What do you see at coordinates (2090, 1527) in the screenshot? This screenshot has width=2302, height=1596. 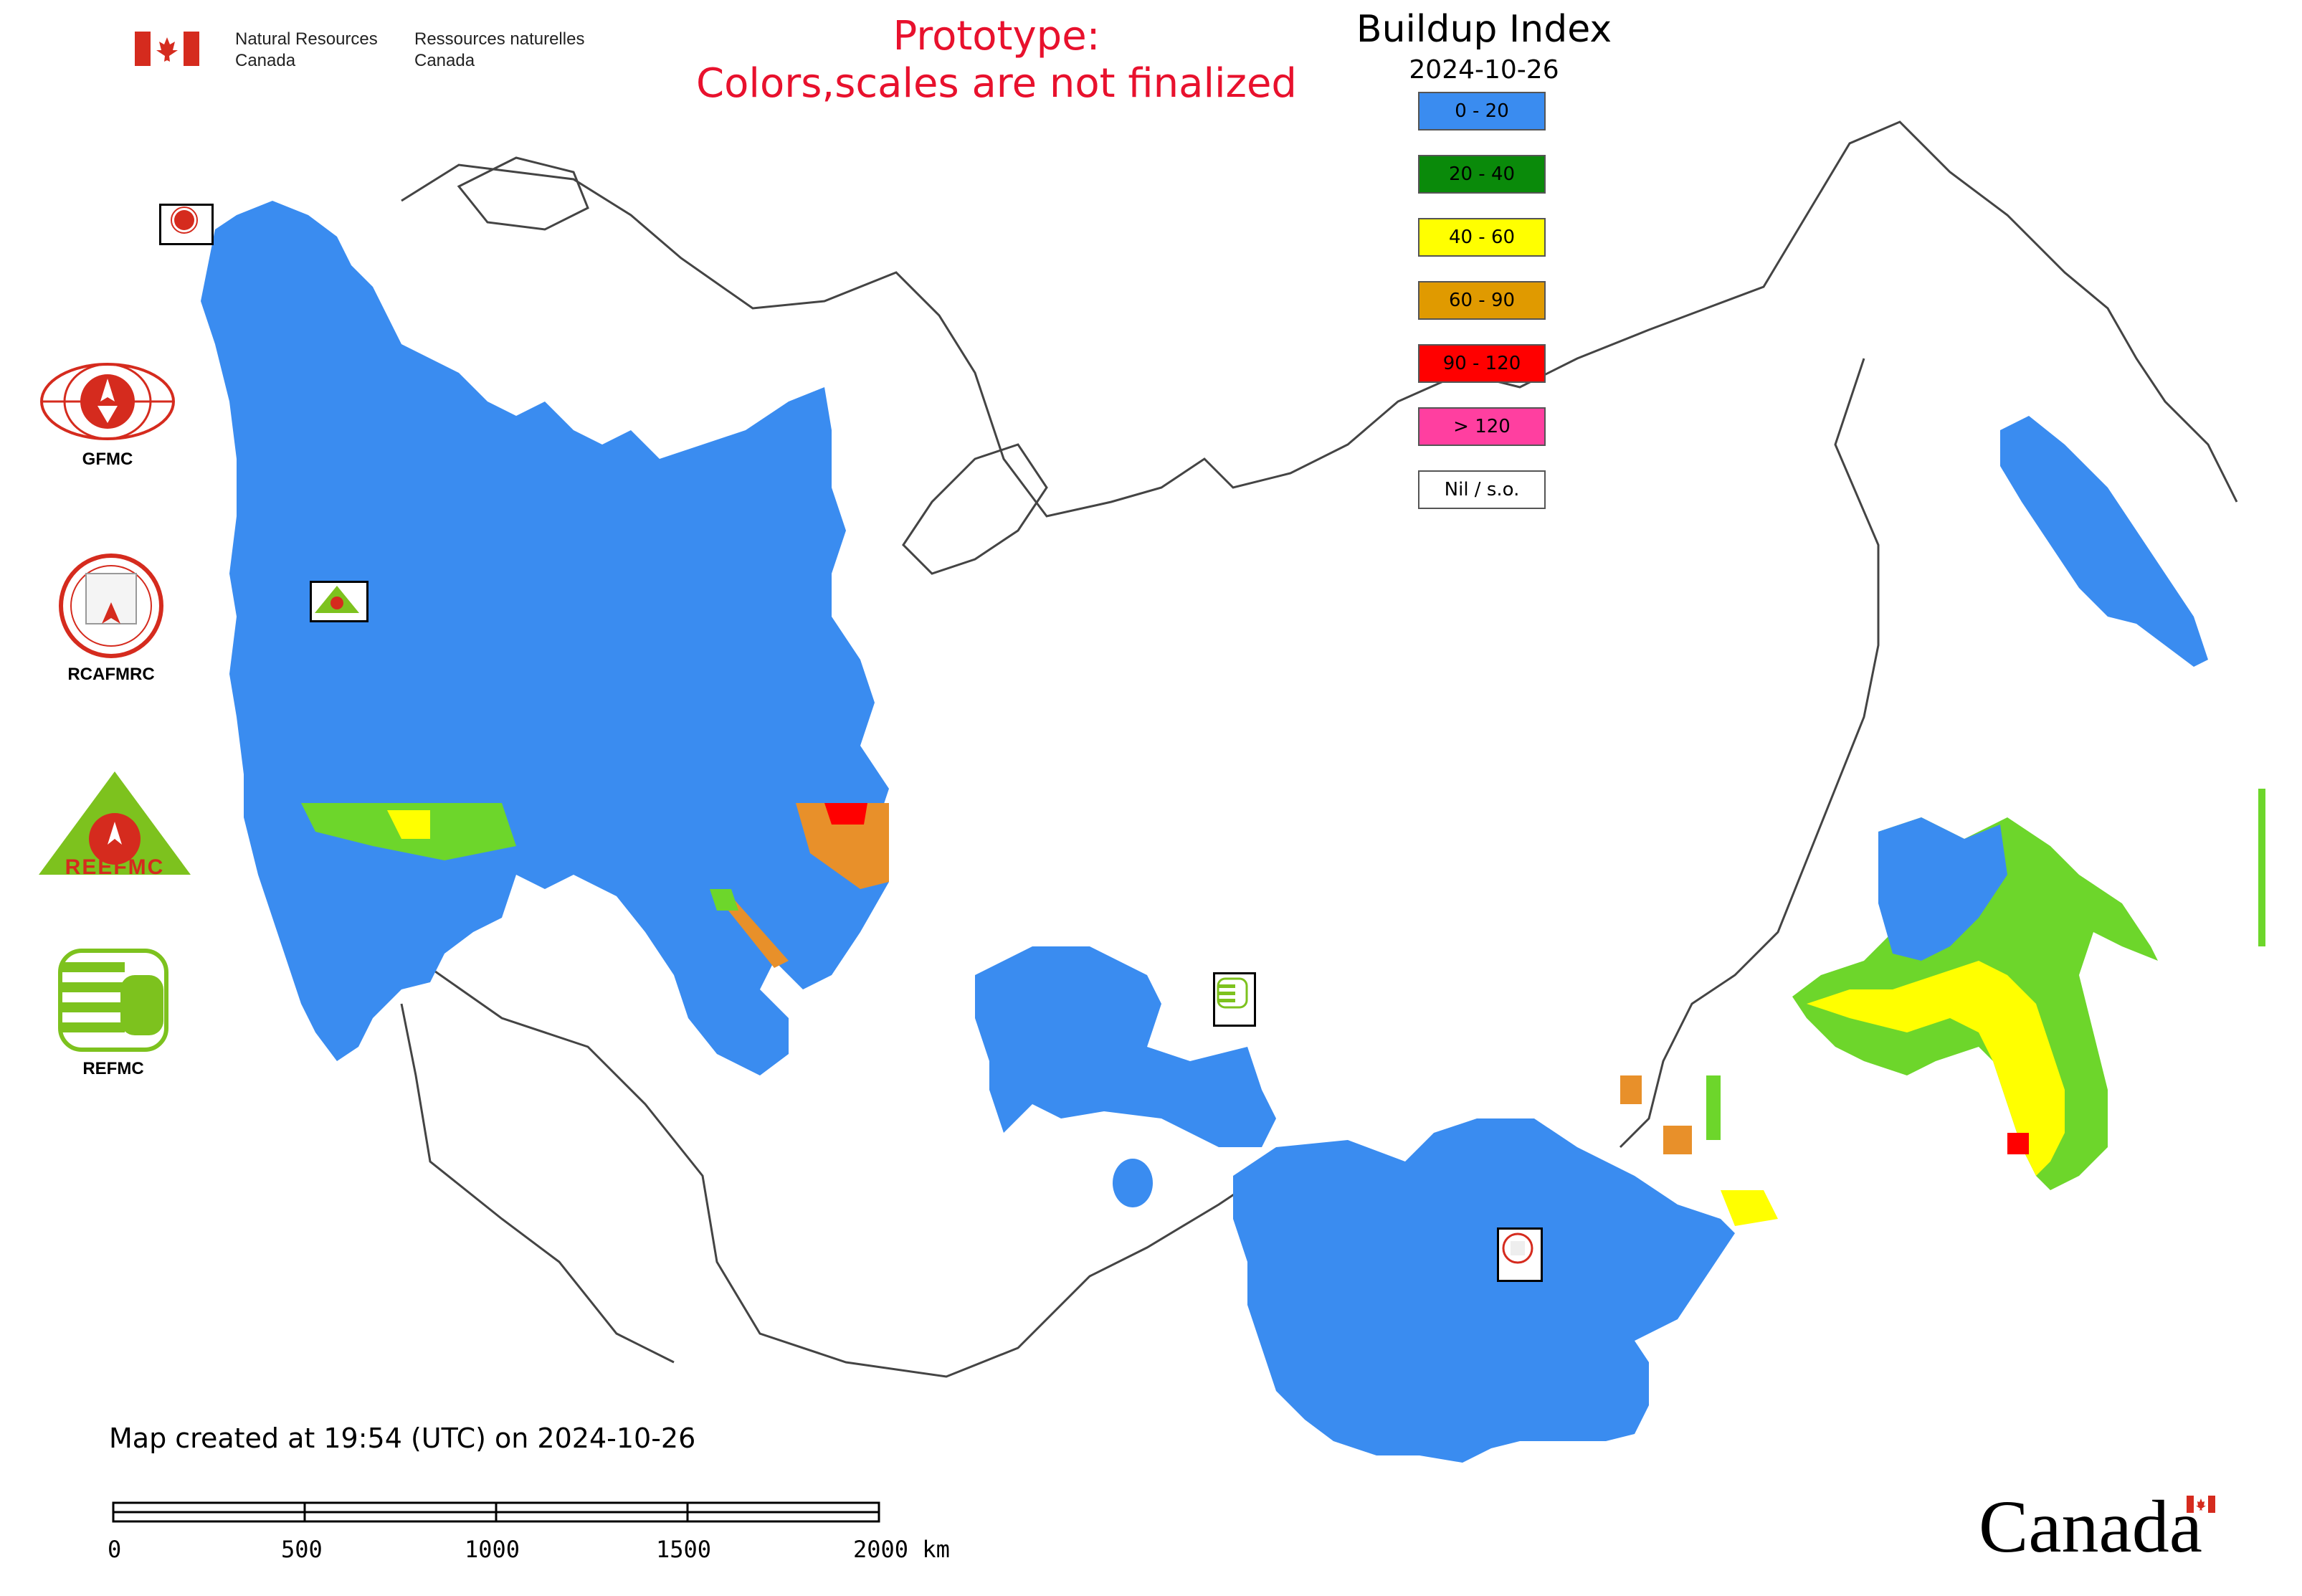 I see `canada-wordmark-text: Canada` at bounding box center [2090, 1527].